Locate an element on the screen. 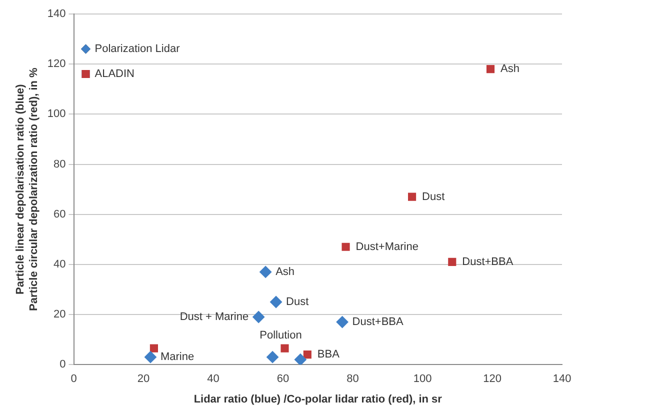  x-axis-title: Lidar ratio (blue) /Co-polar lidar ratio (red), in sr is located at coordinates (318, 399).